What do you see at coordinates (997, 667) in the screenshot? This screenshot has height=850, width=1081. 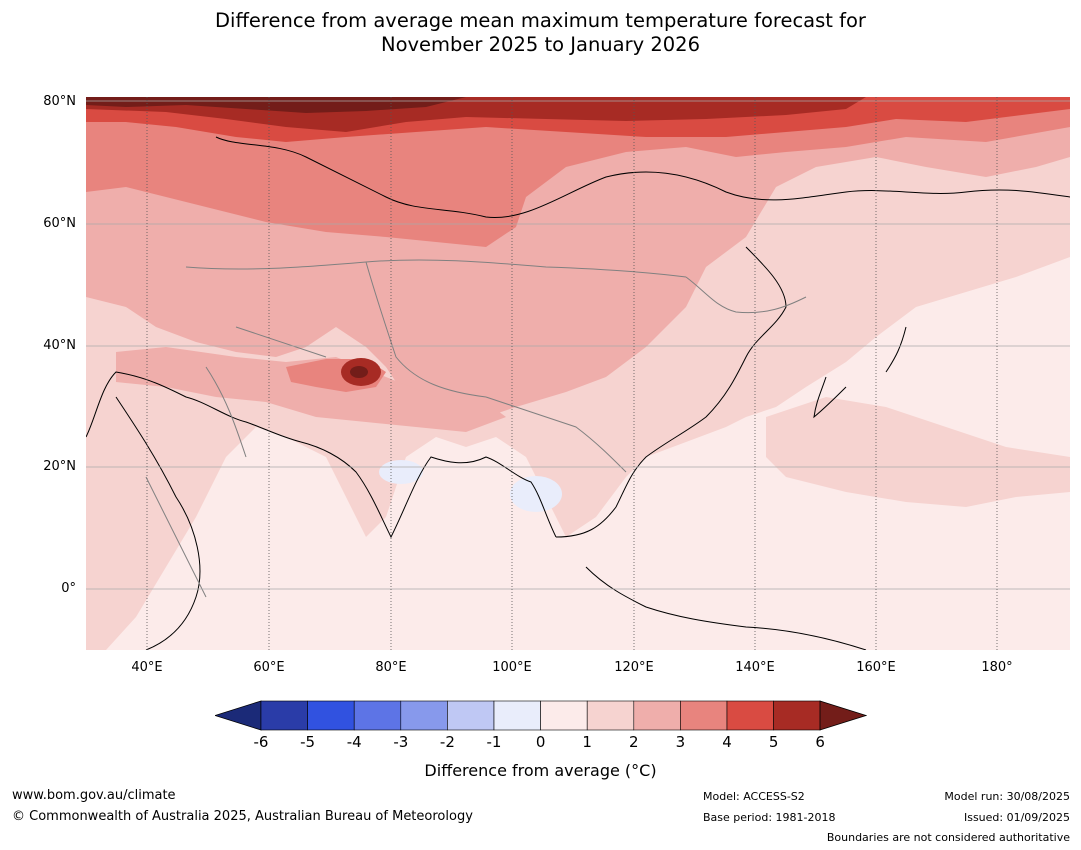 I see `lon-label-180: 180°` at bounding box center [997, 667].